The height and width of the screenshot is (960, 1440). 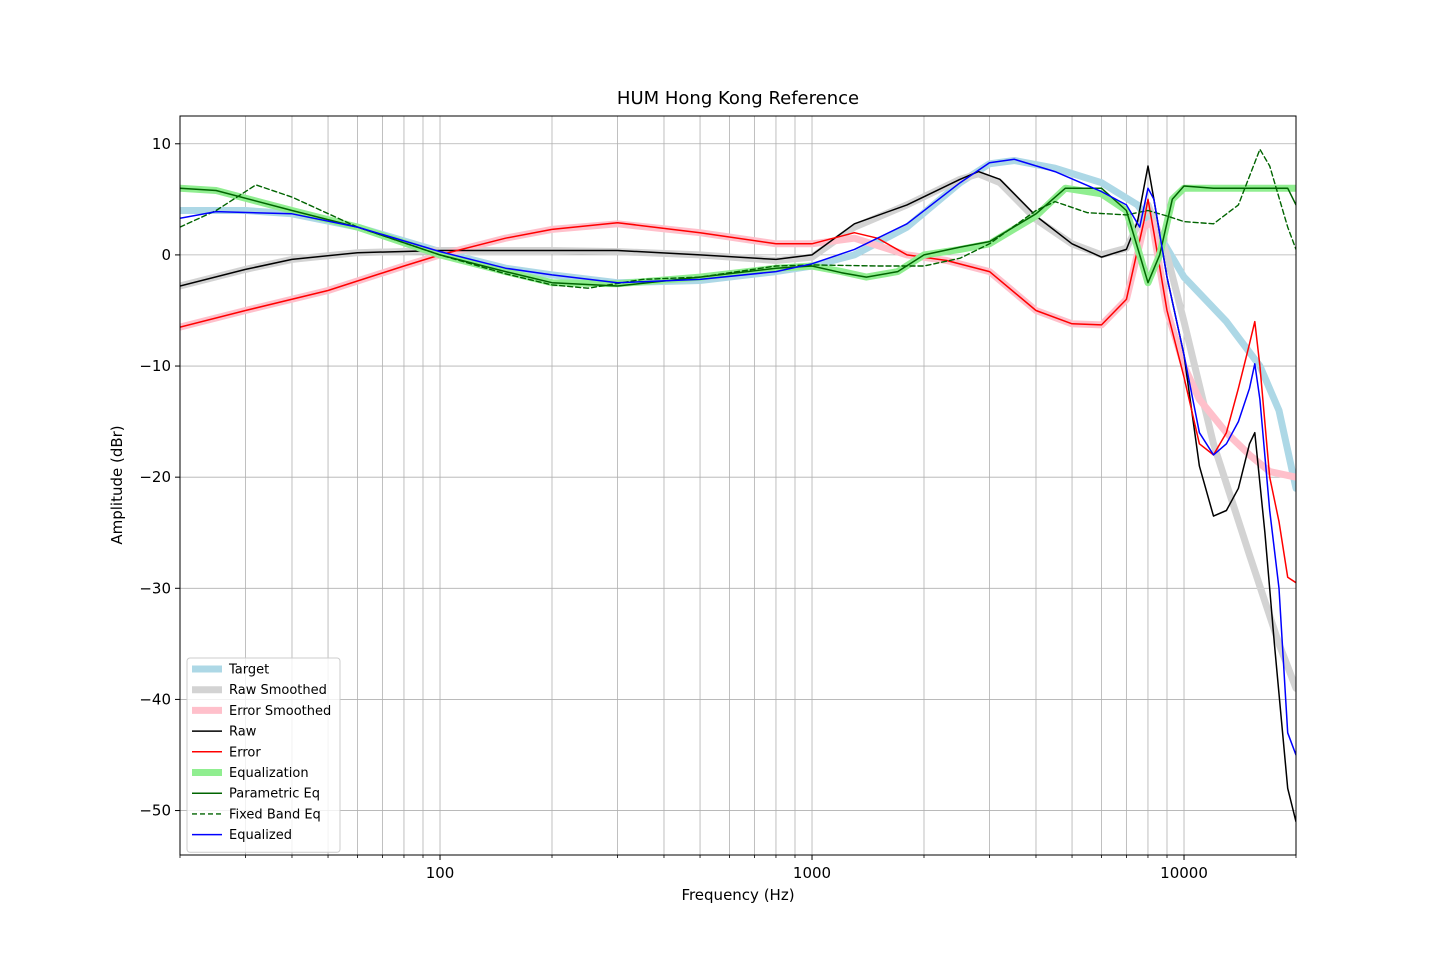 I want to click on y-tick-label: −40, so click(x=155, y=699).